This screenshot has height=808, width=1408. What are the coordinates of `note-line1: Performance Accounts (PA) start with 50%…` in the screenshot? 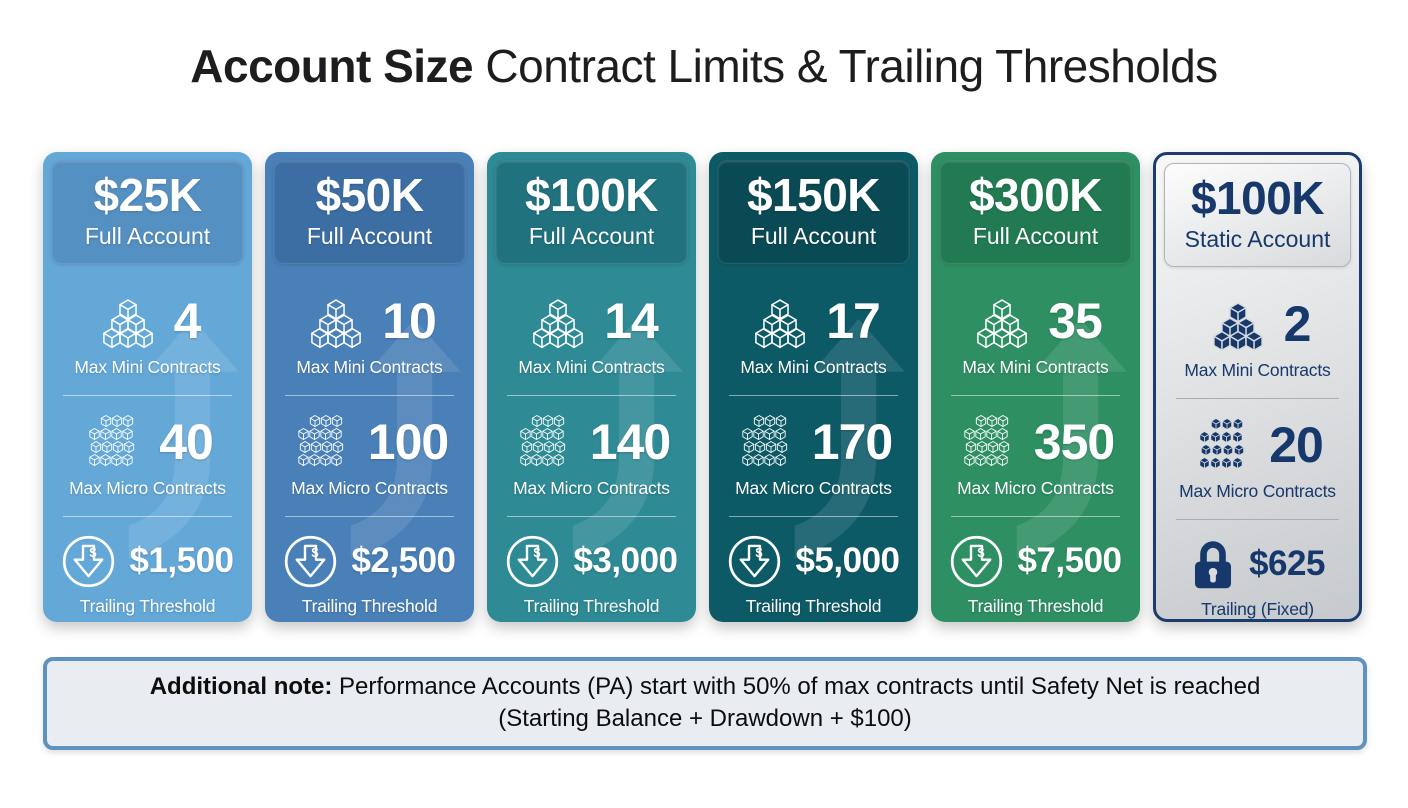 It's located at (800, 686).